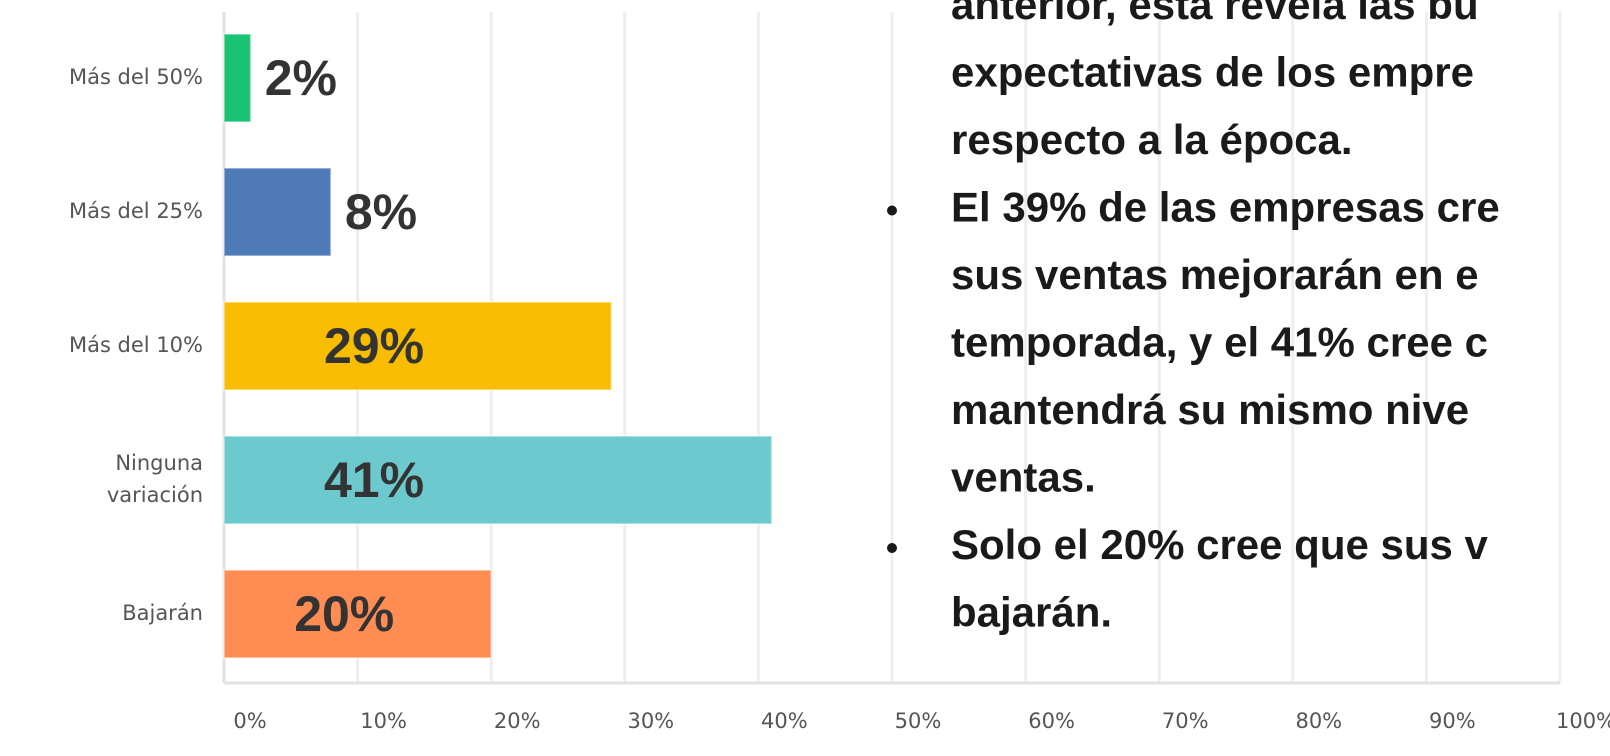 The height and width of the screenshot is (756, 1610). What do you see at coordinates (1219, 342) in the screenshot?
I see `paragraph-line: temporada, y el 41% cree c` at bounding box center [1219, 342].